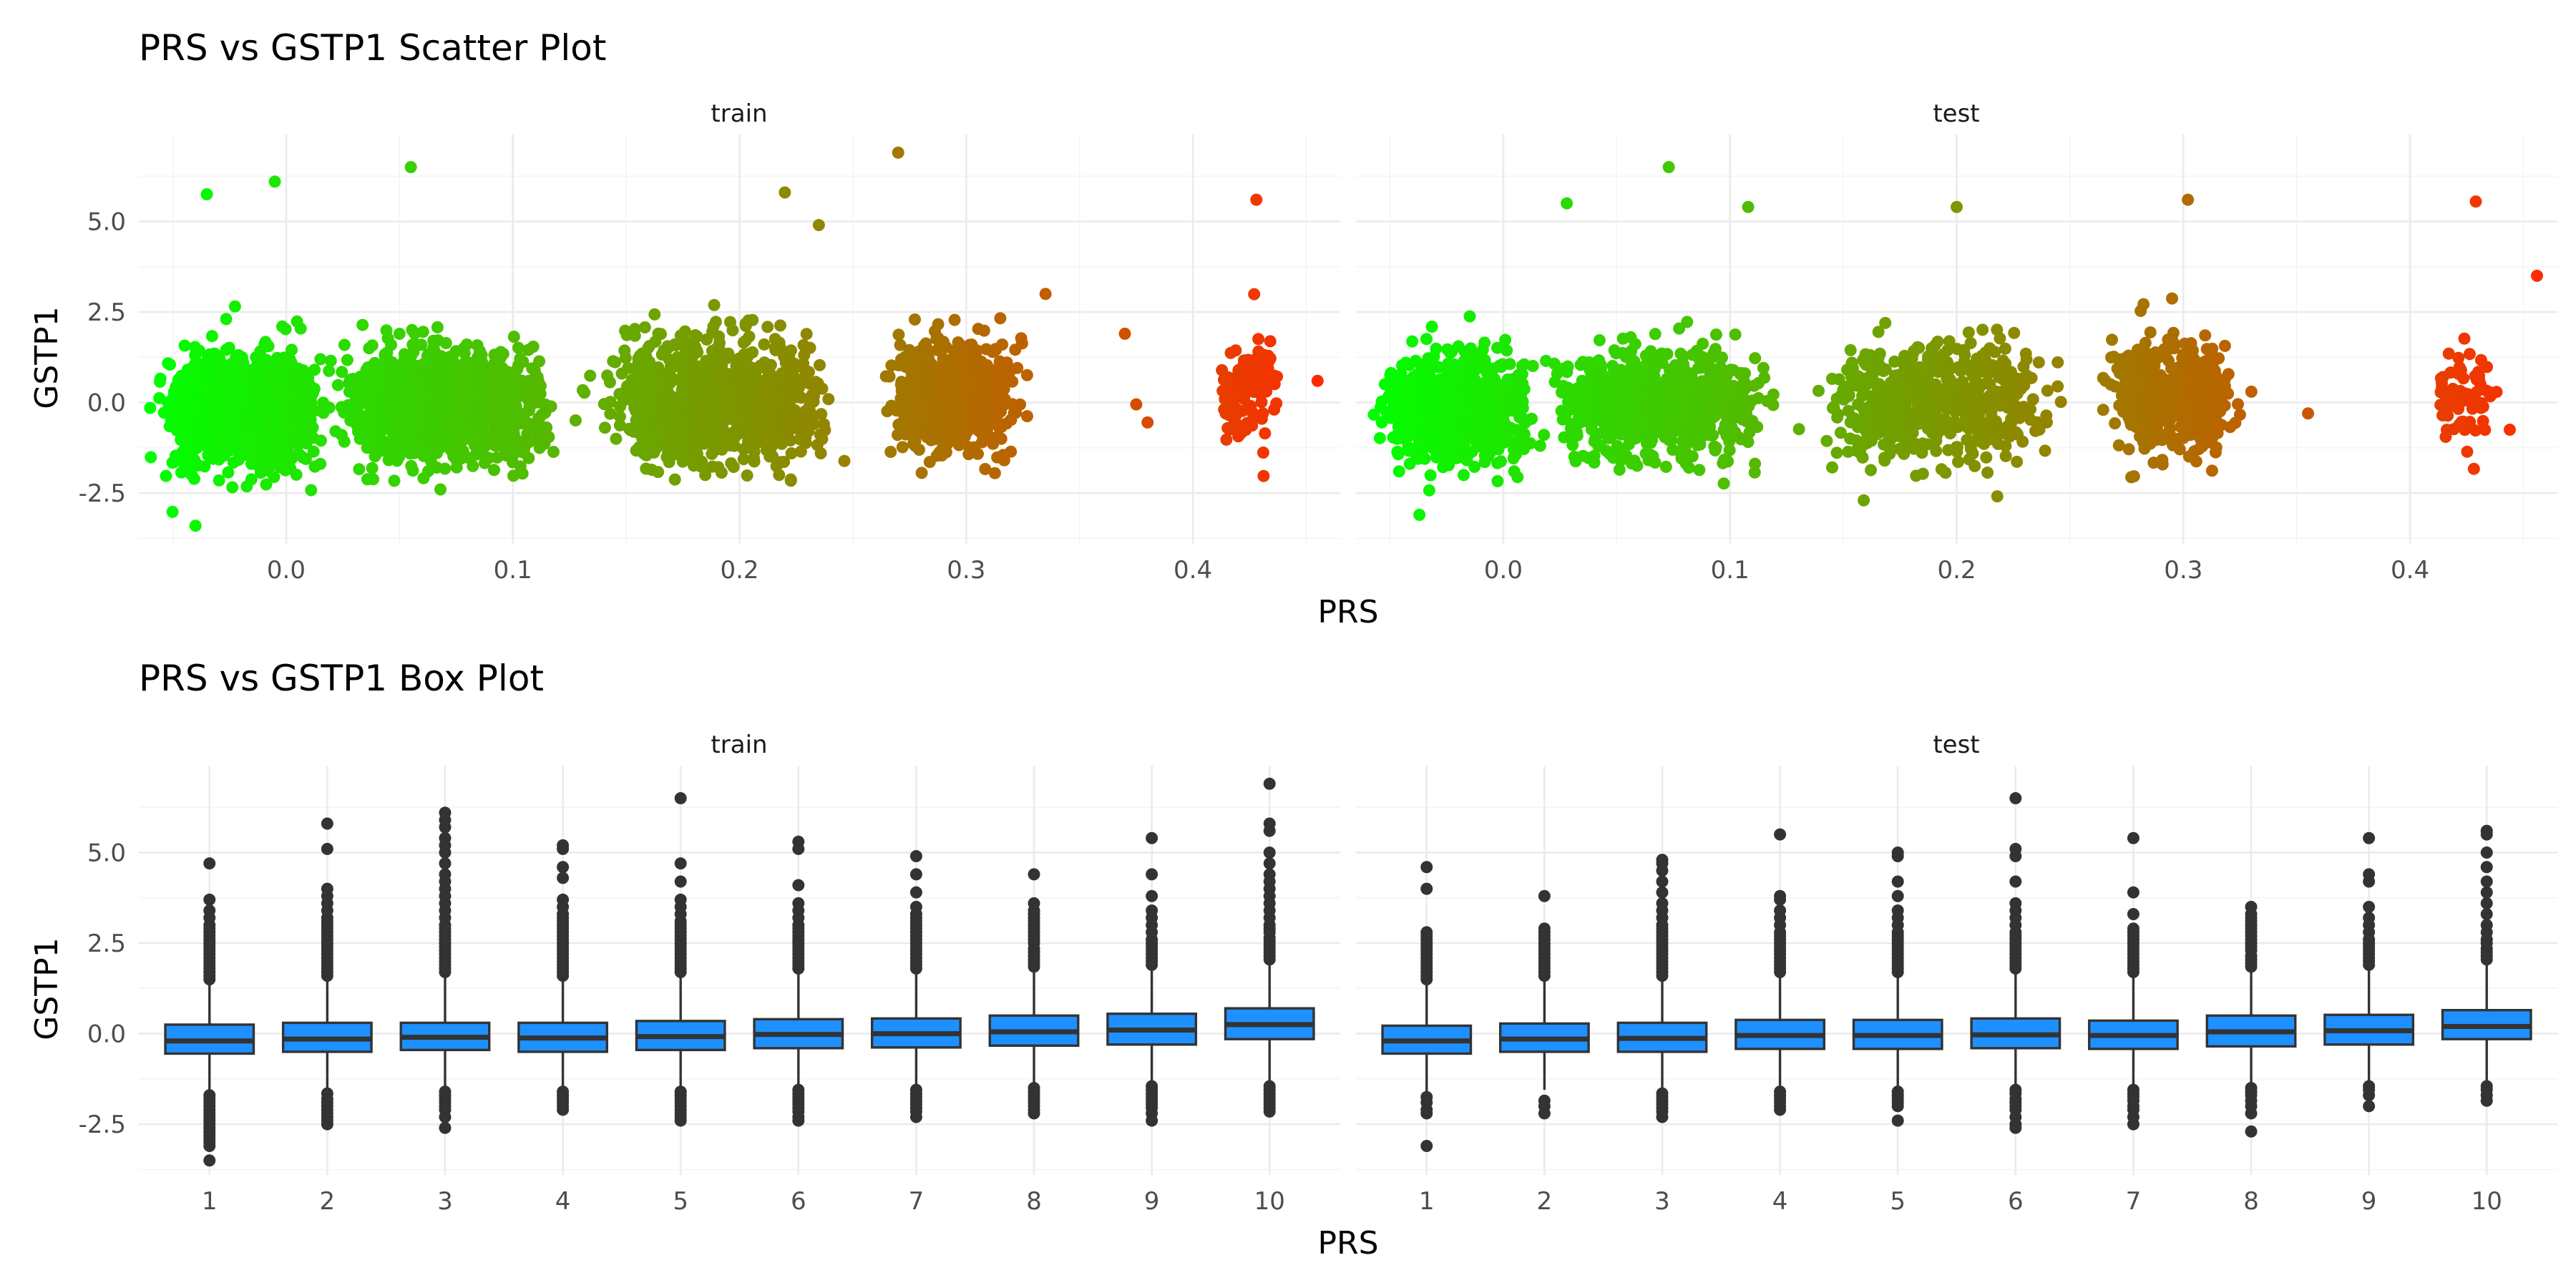 The image size is (2576, 1288). I want to click on scatter-points, so click(734, 339).